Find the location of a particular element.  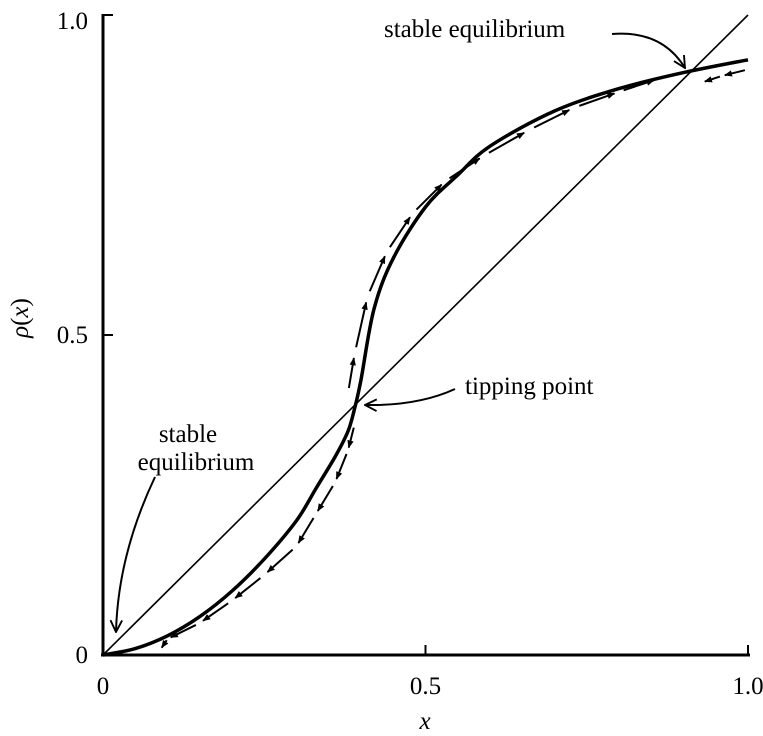

annotation-stable-equilibrium-top: stable equilibrium is located at coordinates (534, 42).